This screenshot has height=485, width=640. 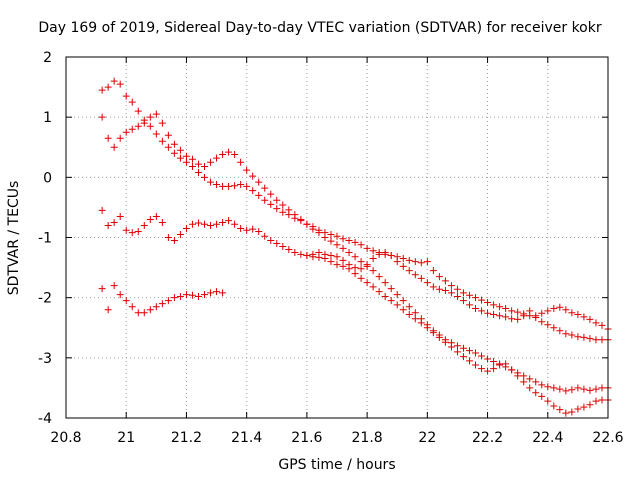 What do you see at coordinates (186, 438) in the screenshot?
I see `x-tick-label: 21.2` at bounding box center [186, 438].